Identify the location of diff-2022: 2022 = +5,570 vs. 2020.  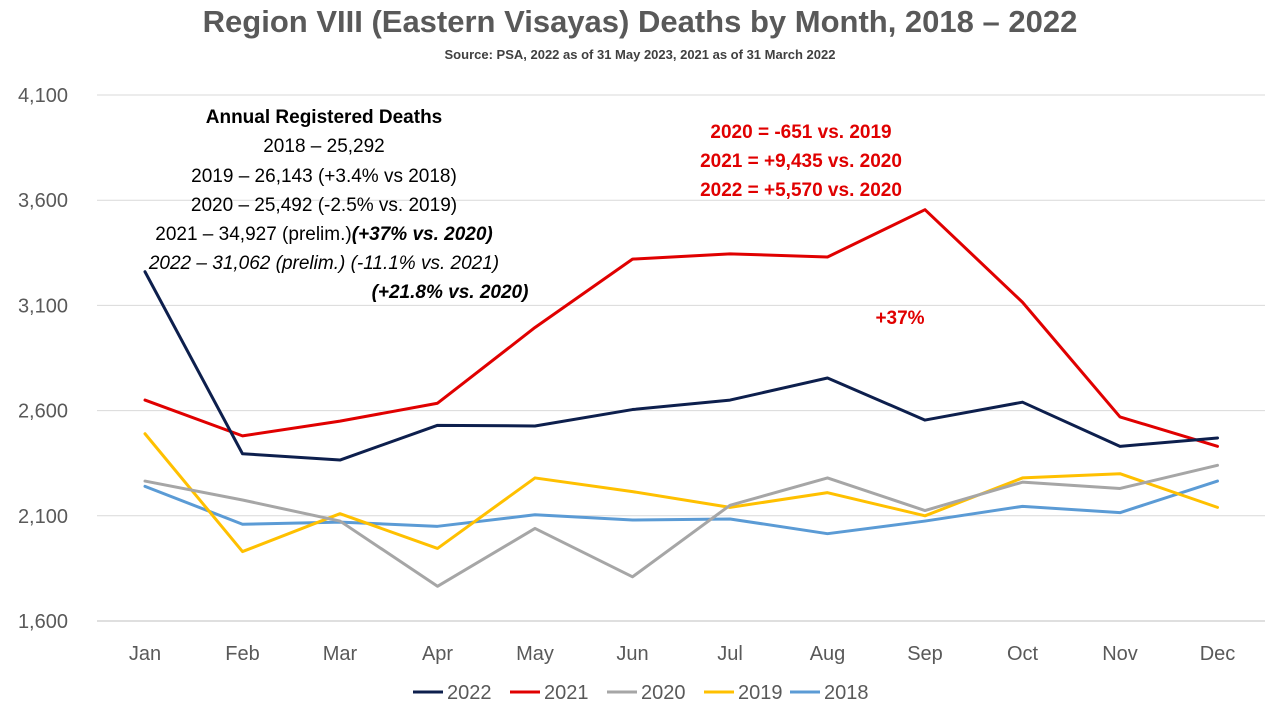
(801, 190).